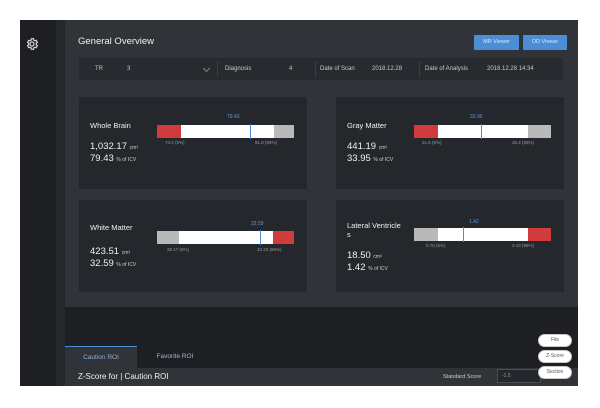 This screenshot has height=408, width=600. Describe the element at coordinates (269, 249) in the screenshot. I see `range-high-label: 33.23 (95%)` at that location.